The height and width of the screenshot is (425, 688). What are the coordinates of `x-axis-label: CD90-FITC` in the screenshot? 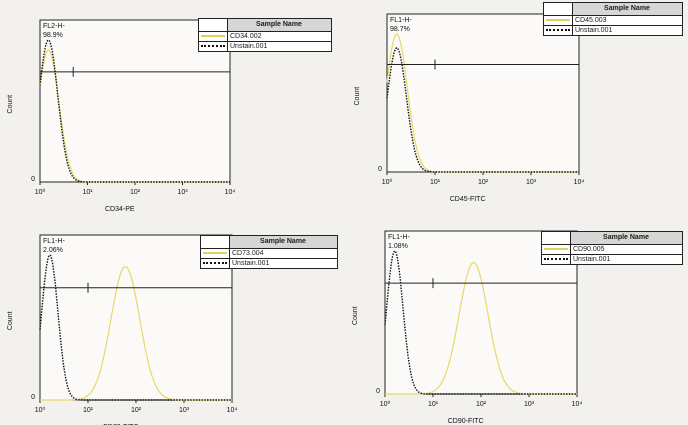 It's located at (466, 421).